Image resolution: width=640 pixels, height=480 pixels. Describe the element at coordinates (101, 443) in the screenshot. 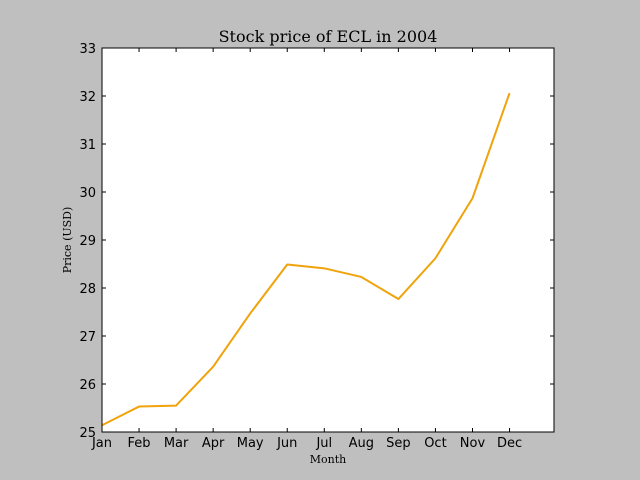

I see `x-tick-label: Jan` at that location.